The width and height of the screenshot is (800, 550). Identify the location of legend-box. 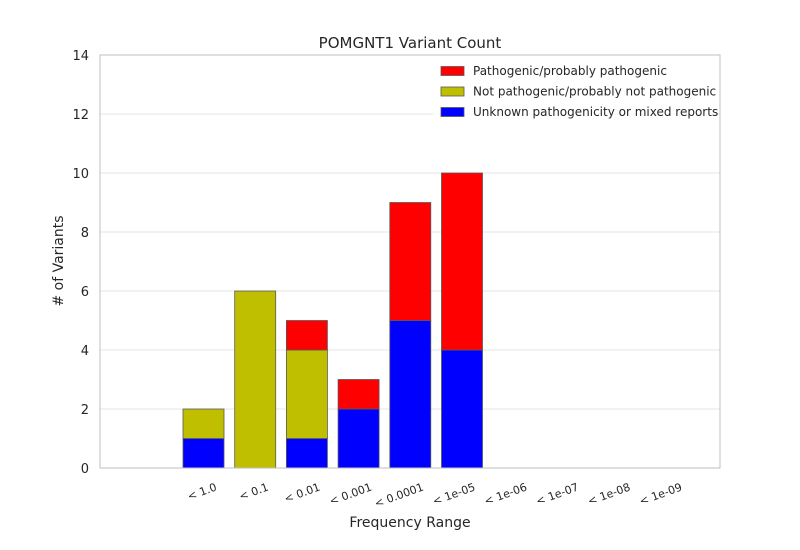
(574, 91).